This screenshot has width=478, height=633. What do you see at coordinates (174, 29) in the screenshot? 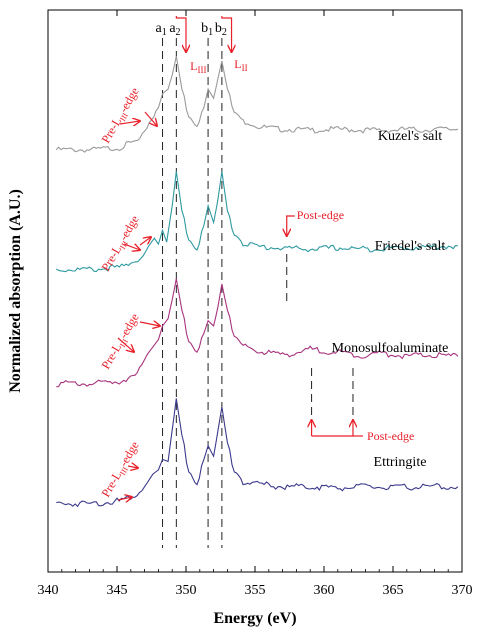
I see `peak-label: a2` at bounding box center [174, 29].